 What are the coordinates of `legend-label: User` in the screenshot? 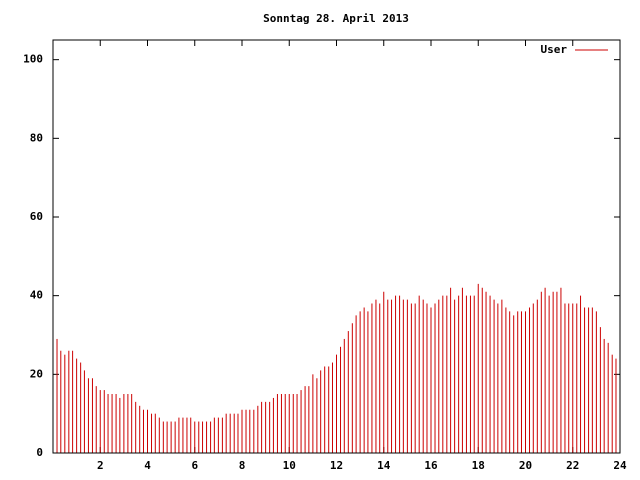 It's located at (554, 49).